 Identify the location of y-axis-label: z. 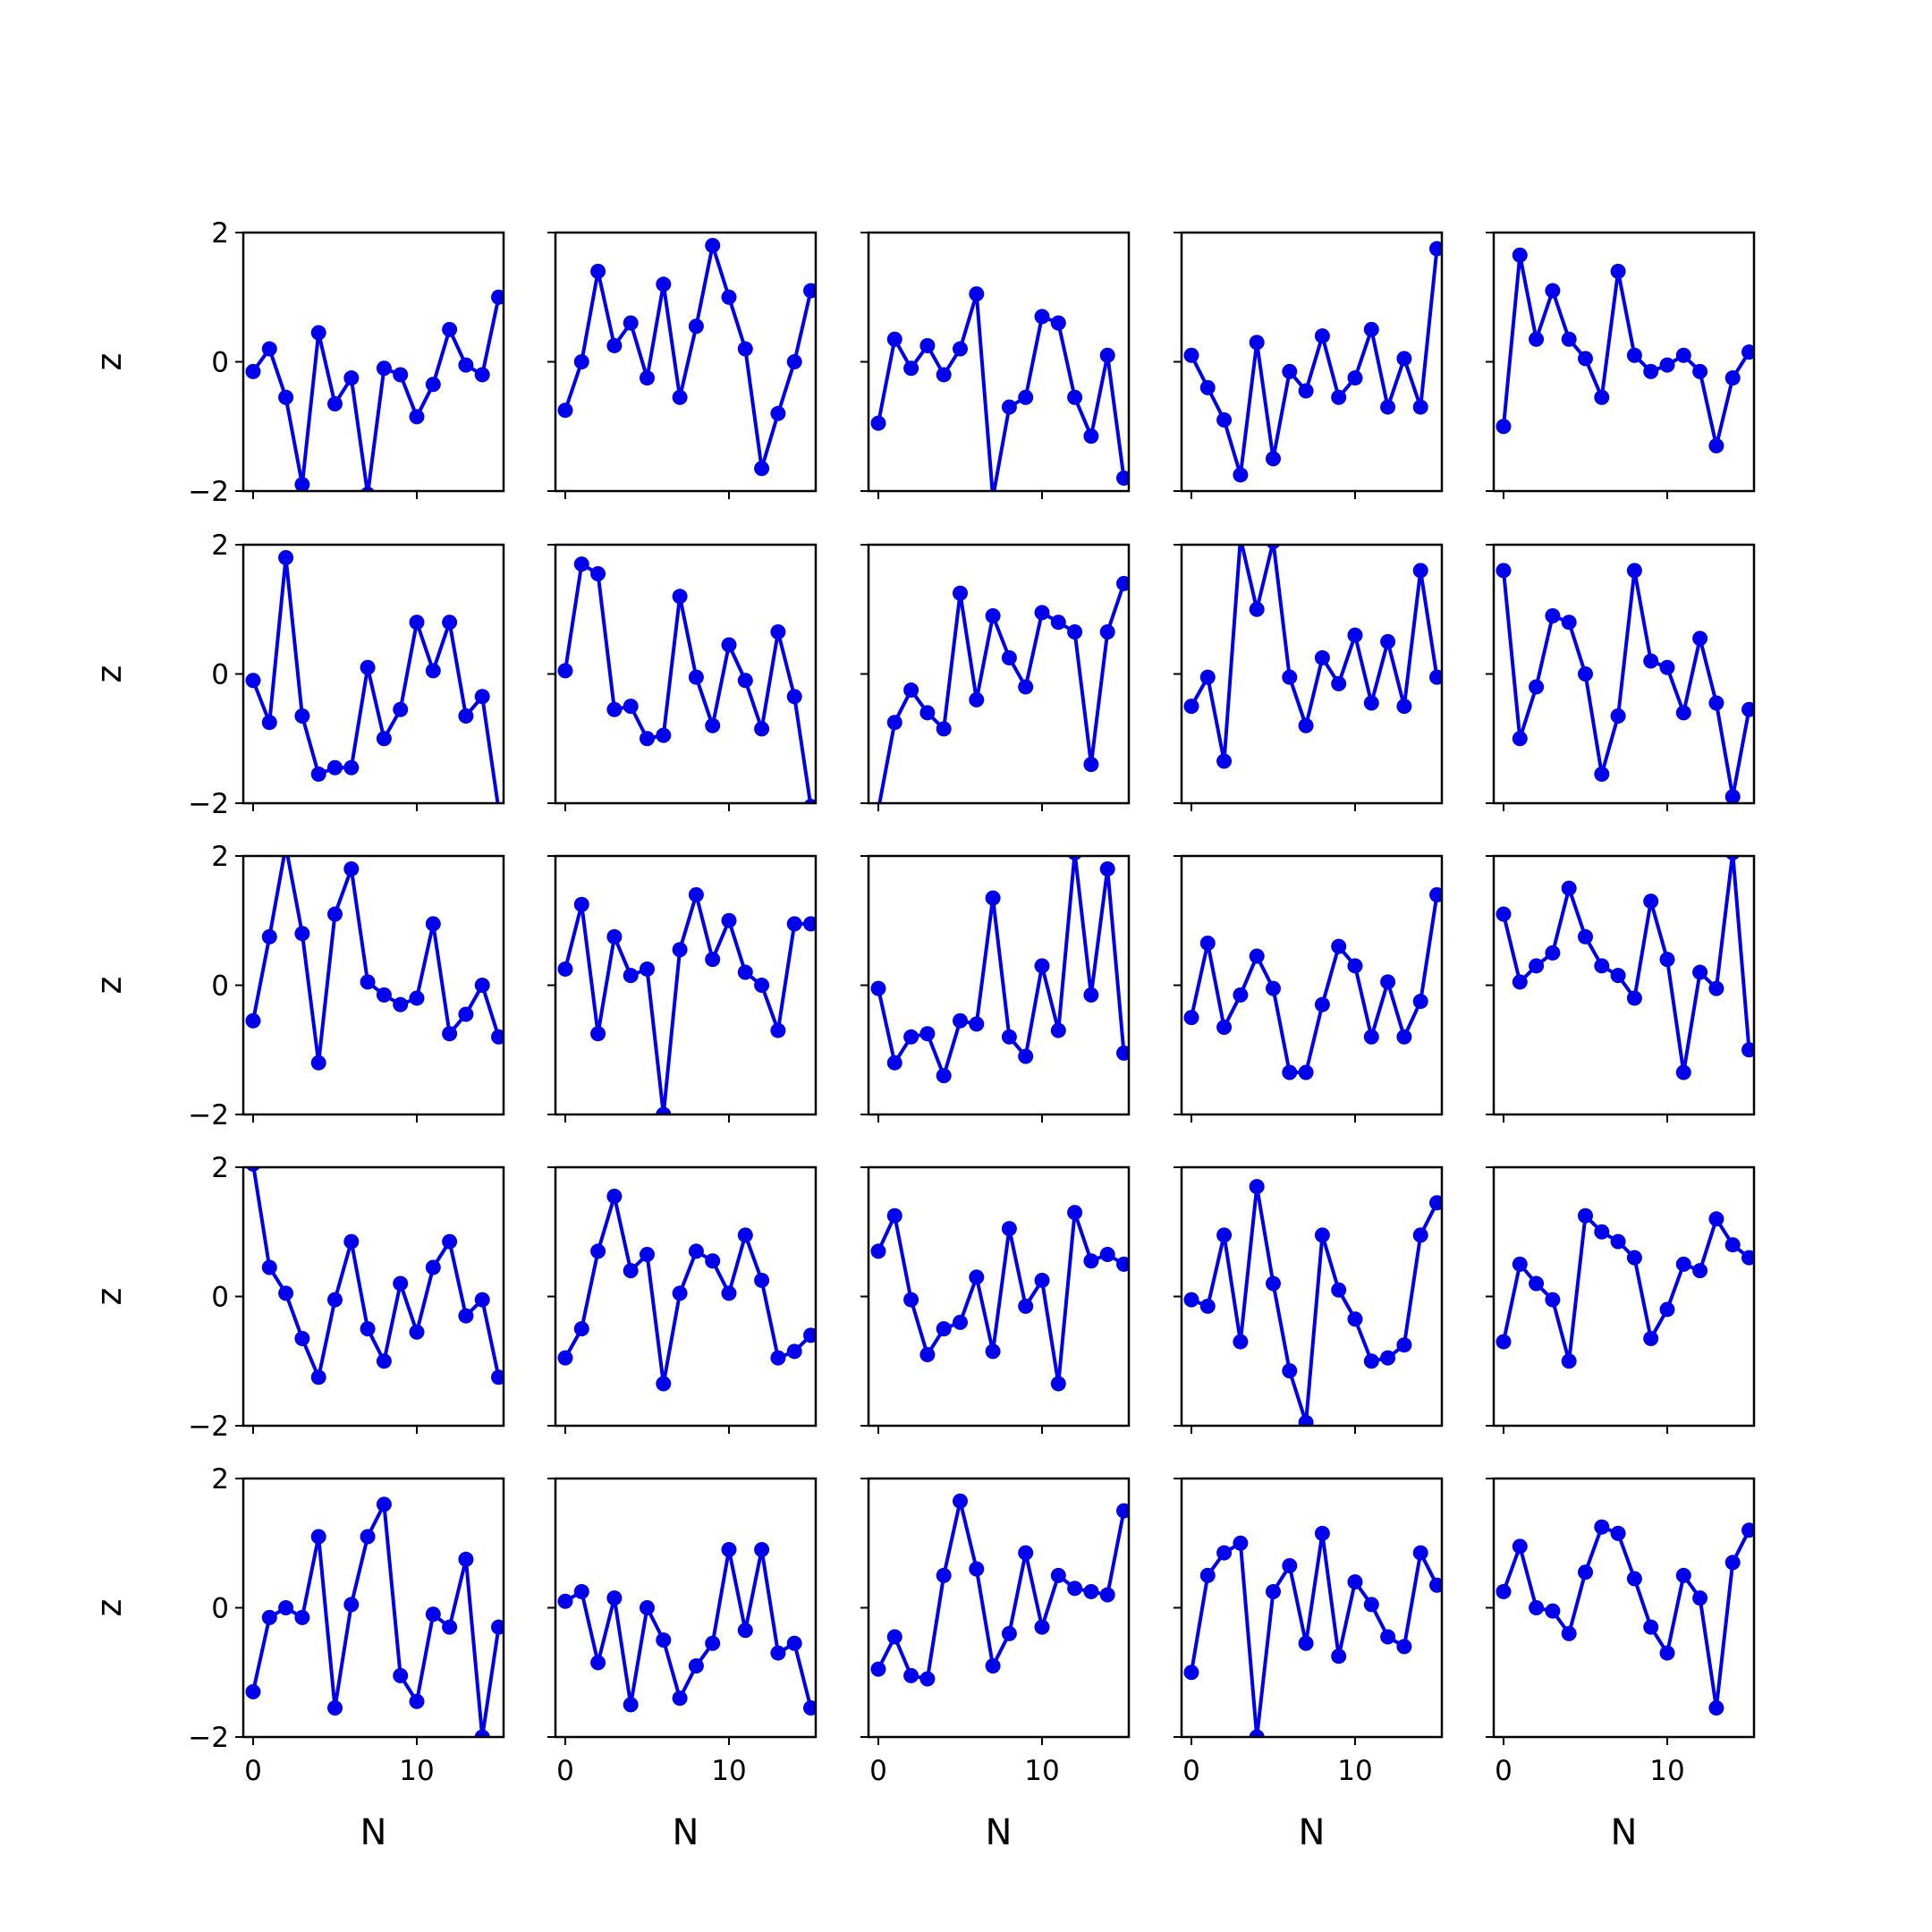
(109, 1608).